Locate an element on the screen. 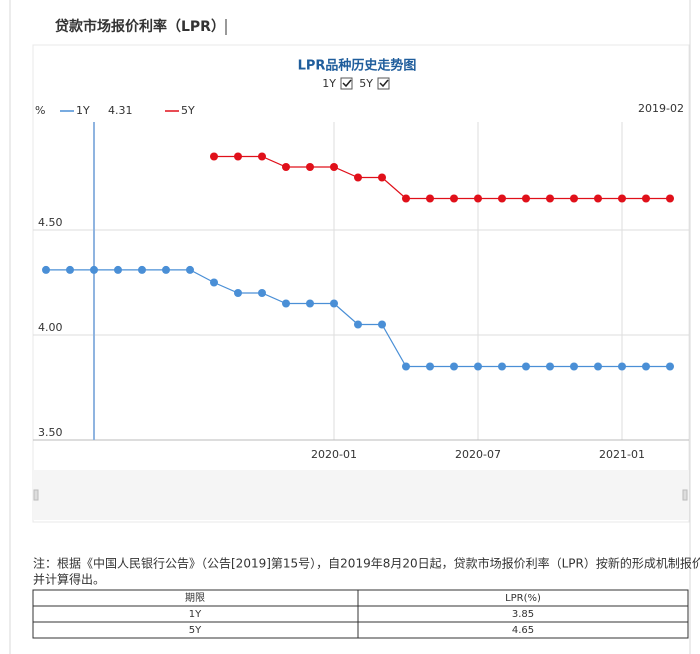 The image size is (700, 654). legend-label: 1Y is located at coordinates (83, 110).